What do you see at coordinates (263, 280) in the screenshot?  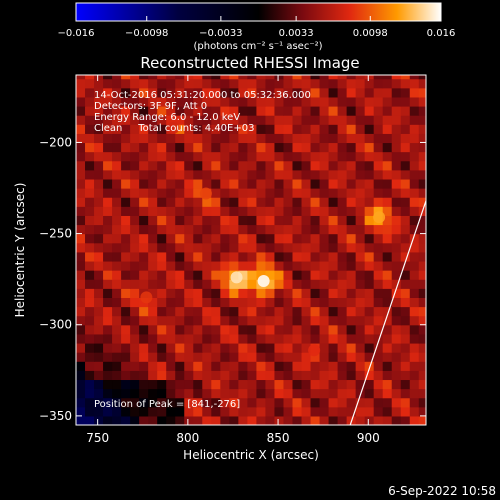 I see `heatmap-source-peak` at bounding box center [263, 280].